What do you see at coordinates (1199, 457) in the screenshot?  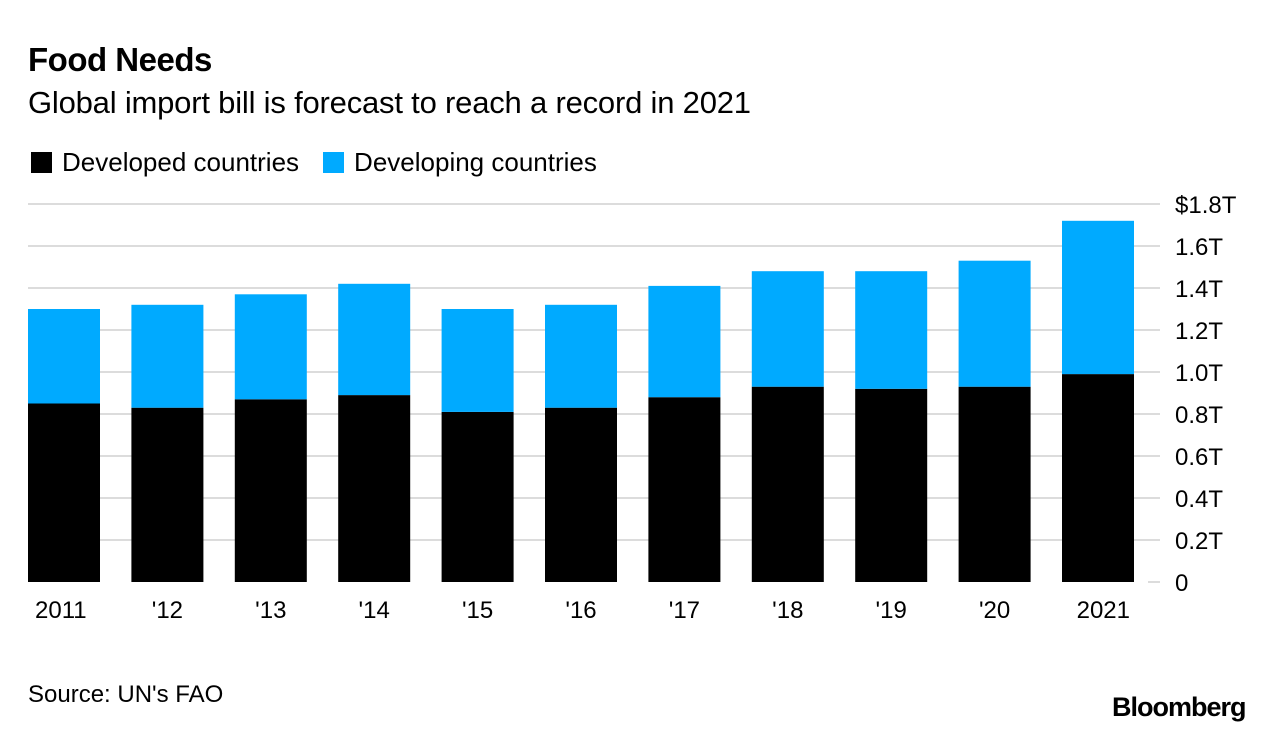 I see `y-tick-label: 0.6T` at bounding box center [1199, 457].